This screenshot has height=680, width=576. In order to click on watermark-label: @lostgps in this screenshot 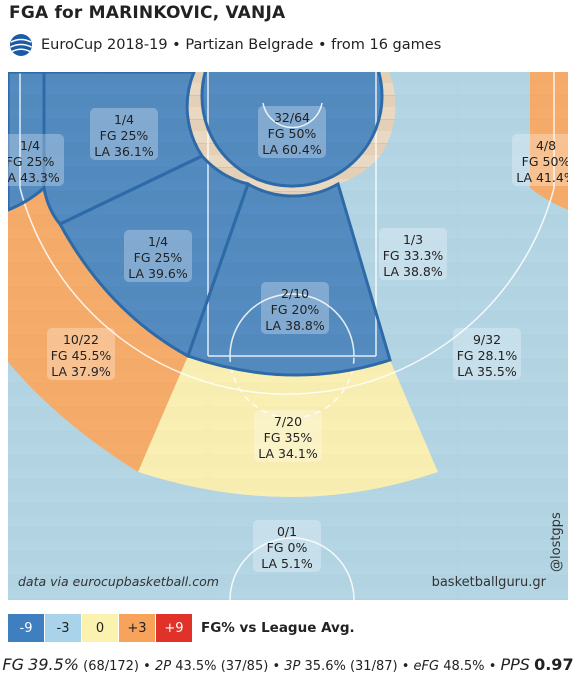, I will do `click(556, 542)`.